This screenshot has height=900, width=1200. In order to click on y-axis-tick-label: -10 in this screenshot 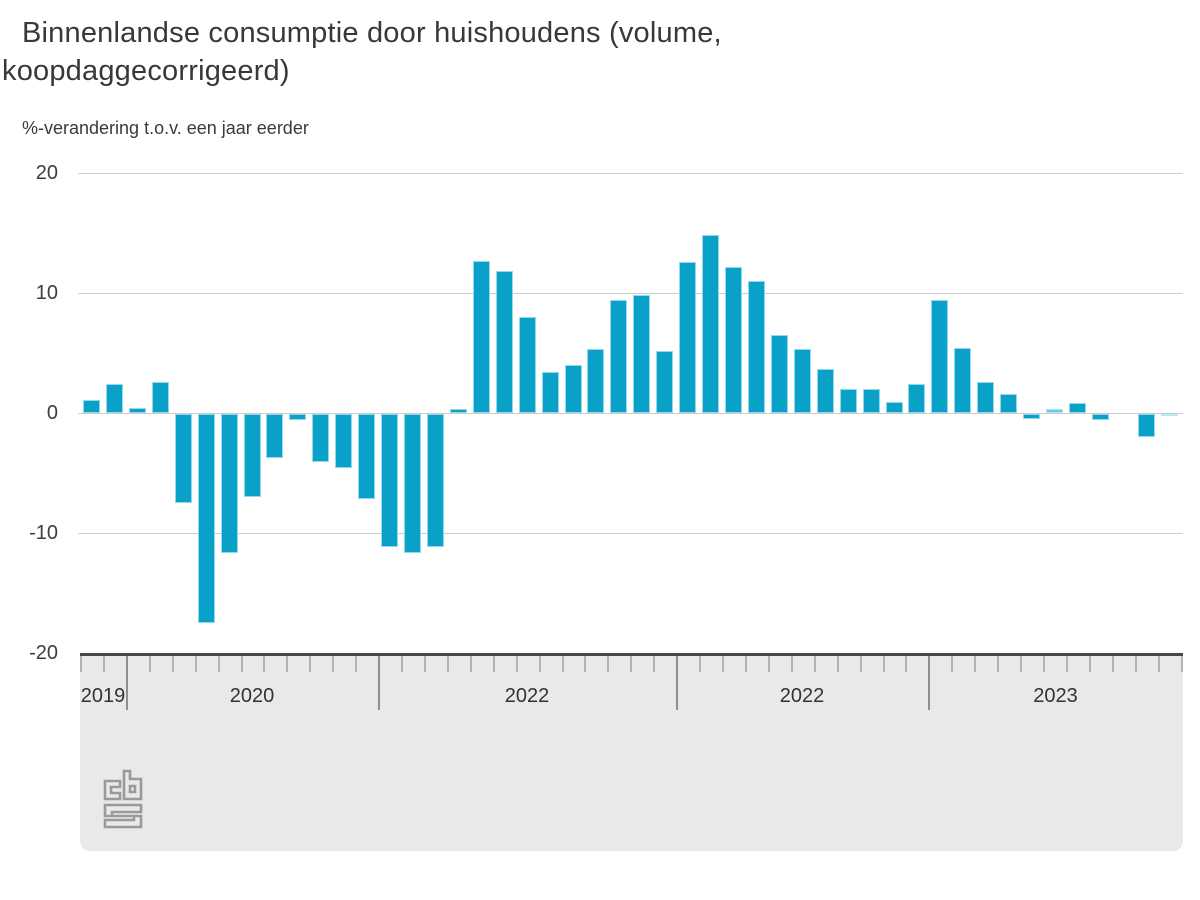, I will do `click(43, 533)`.